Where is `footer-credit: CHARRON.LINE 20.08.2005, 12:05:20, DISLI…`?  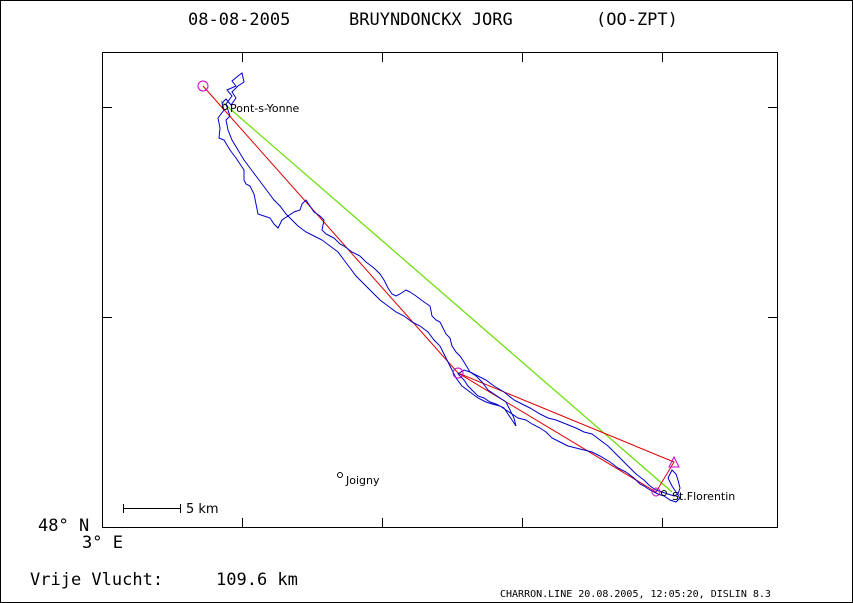
footer-credit: CHARRON.LINE 20.08.2005, 12:05:20, DISLI… is located at coordinates (635, 594).